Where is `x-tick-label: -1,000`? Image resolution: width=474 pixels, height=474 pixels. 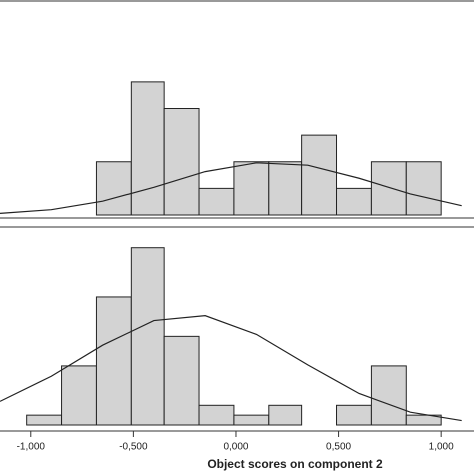
x-tick-label: -1,000 is located at coordinates (31, 447).